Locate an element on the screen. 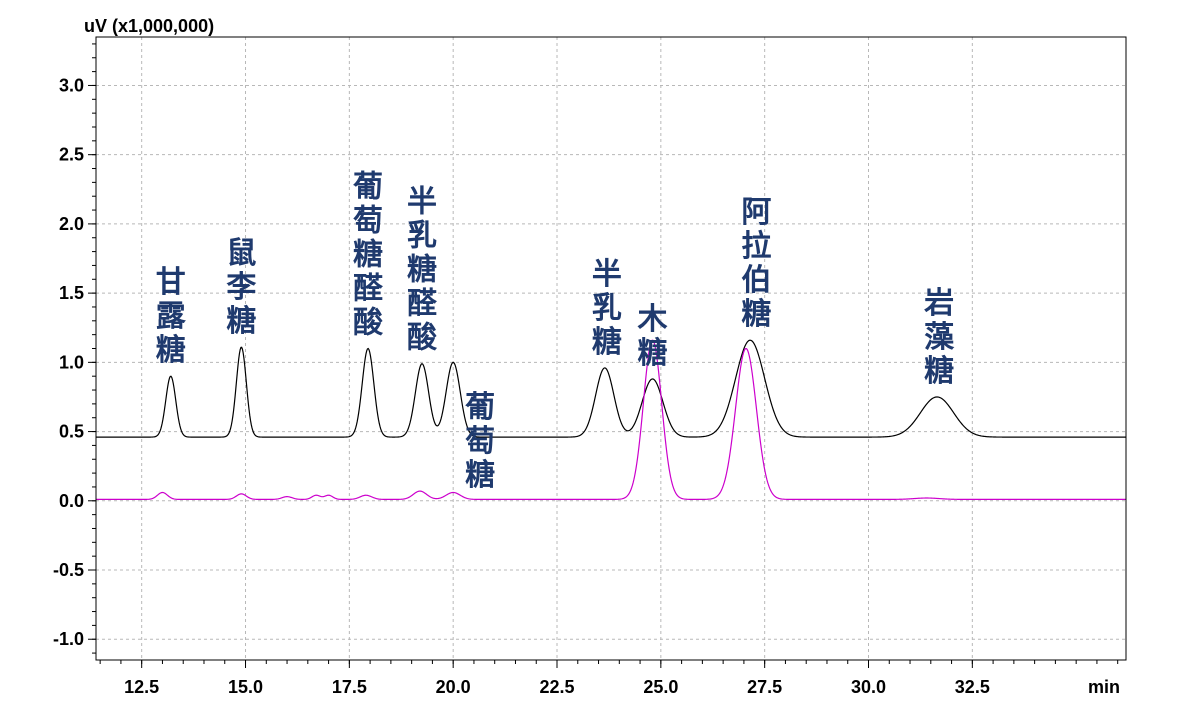 The image size is (1183, 715). x-tick-label: 17.5 is located at coordinates (349, 687).